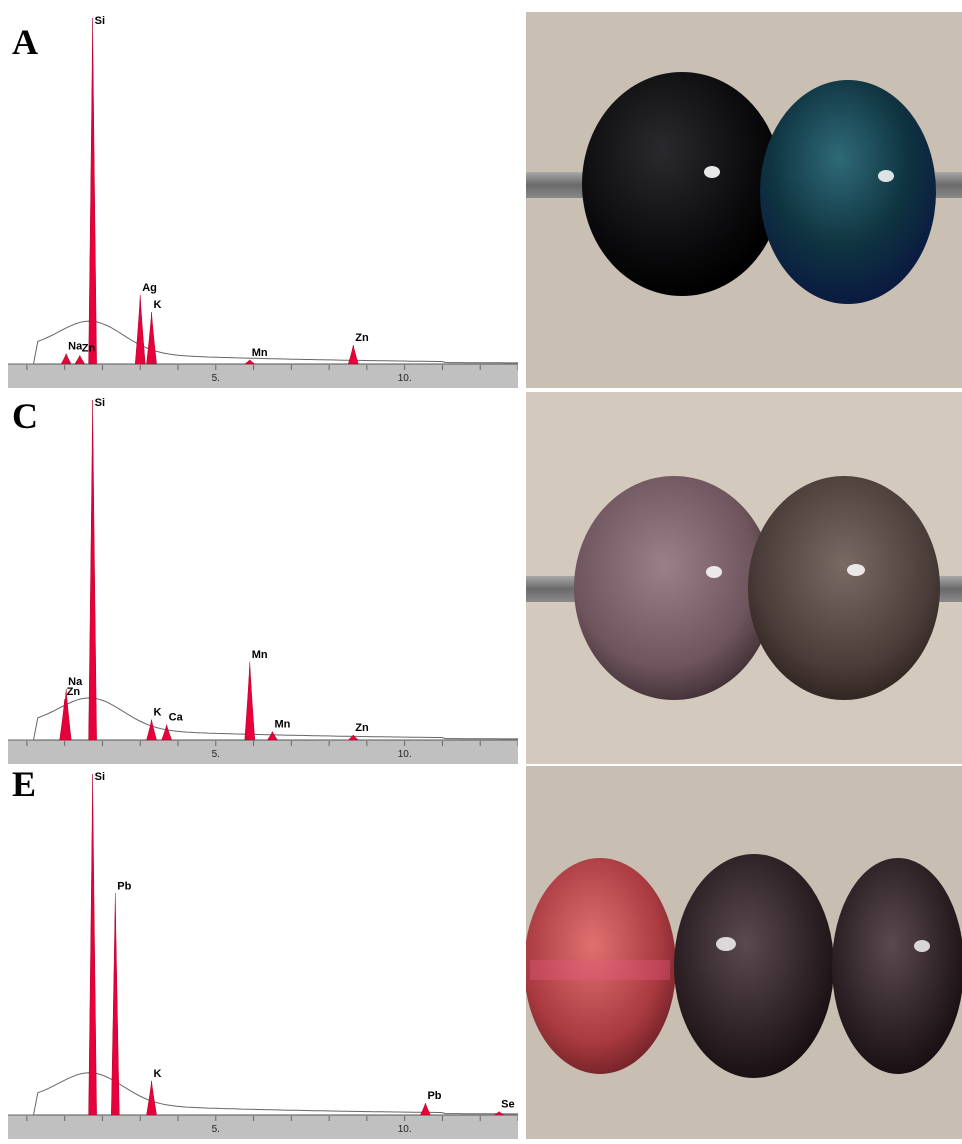 The height and width of the screenshot is (1144, 962). What do you see at coordinates (744, 188) in the screenshot?
I see `beads-b-image` at bounding box center [744, 188].